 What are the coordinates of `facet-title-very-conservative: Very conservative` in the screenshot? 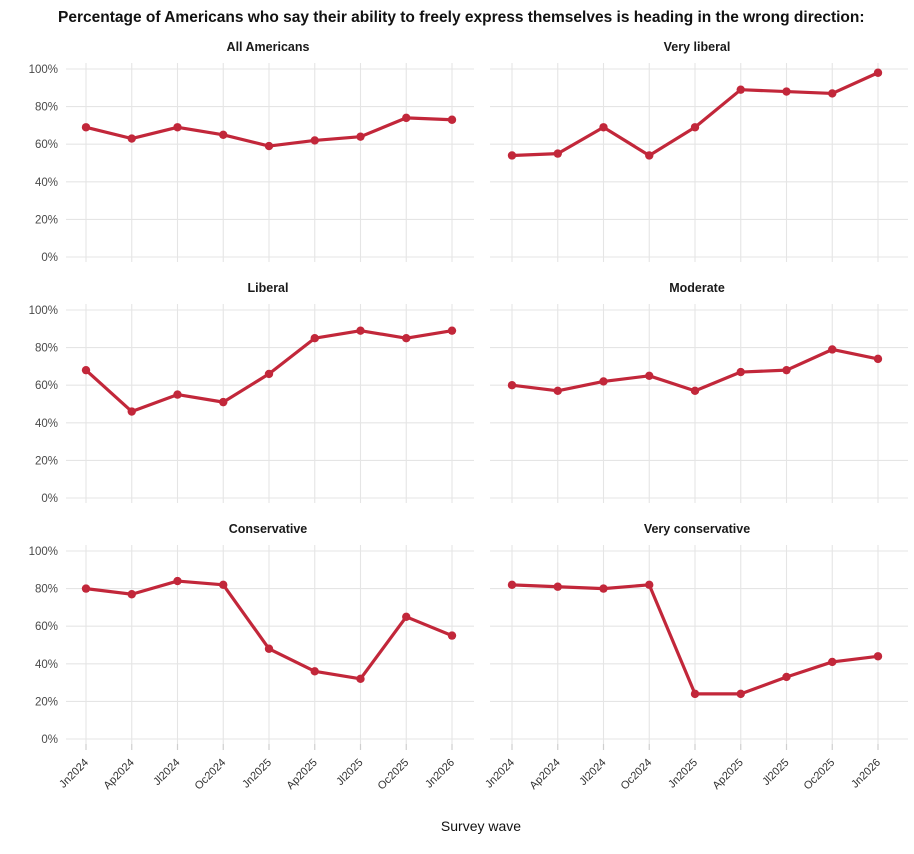 It's located at (697, 529).